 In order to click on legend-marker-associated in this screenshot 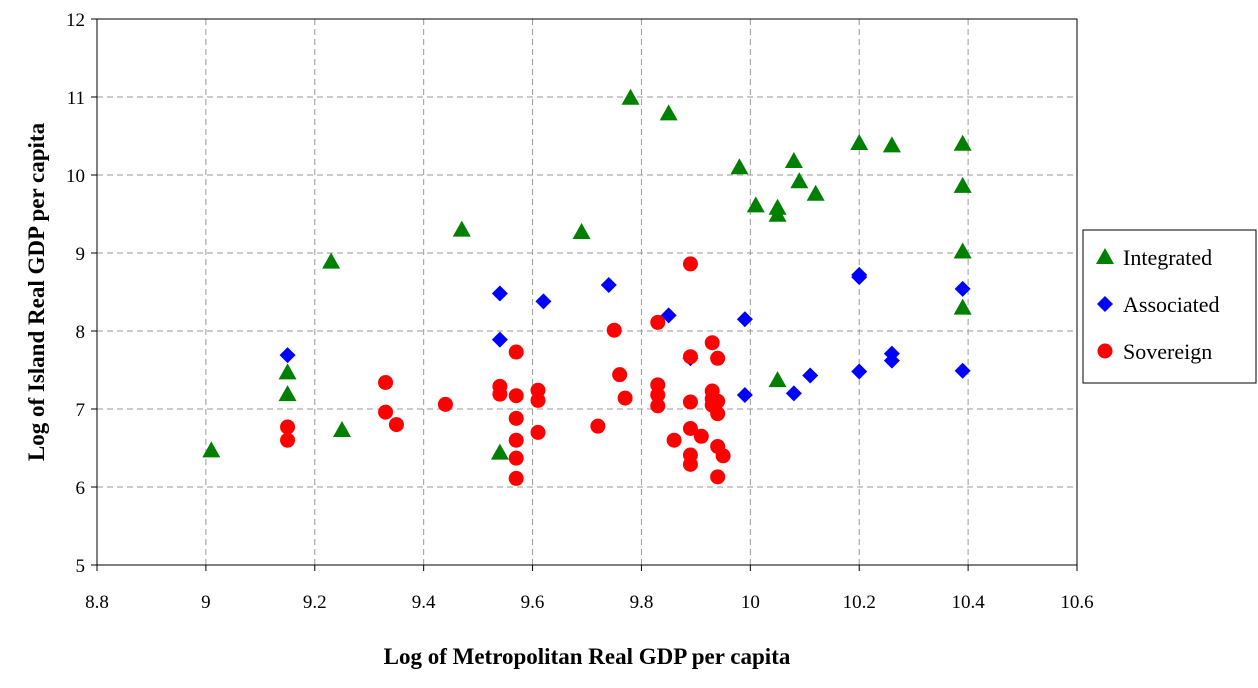, I will do `click(1105, 304)`.